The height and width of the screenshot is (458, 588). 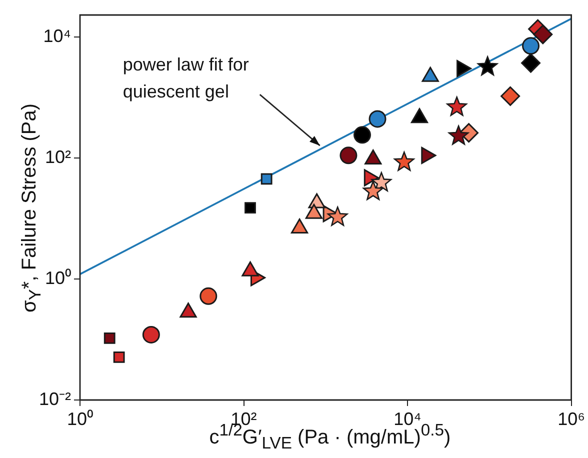 What do you see at coordinates (80, 418) in the screenshot?
I see `x-tick-label: 10⁰` at bounding box center [80, 418].